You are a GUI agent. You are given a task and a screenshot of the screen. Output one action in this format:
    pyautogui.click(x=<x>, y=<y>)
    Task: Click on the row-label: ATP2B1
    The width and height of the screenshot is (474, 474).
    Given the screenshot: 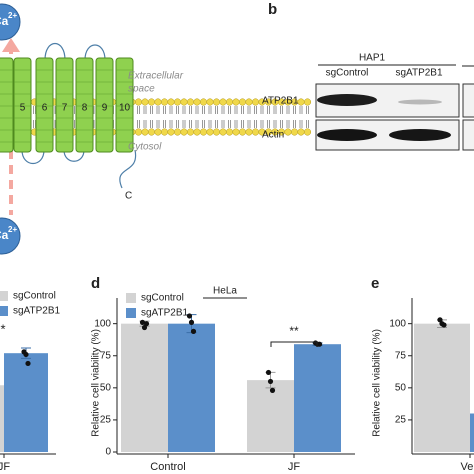 What is the action you would take?
    pyautogui.click(x=280, y=101)
    